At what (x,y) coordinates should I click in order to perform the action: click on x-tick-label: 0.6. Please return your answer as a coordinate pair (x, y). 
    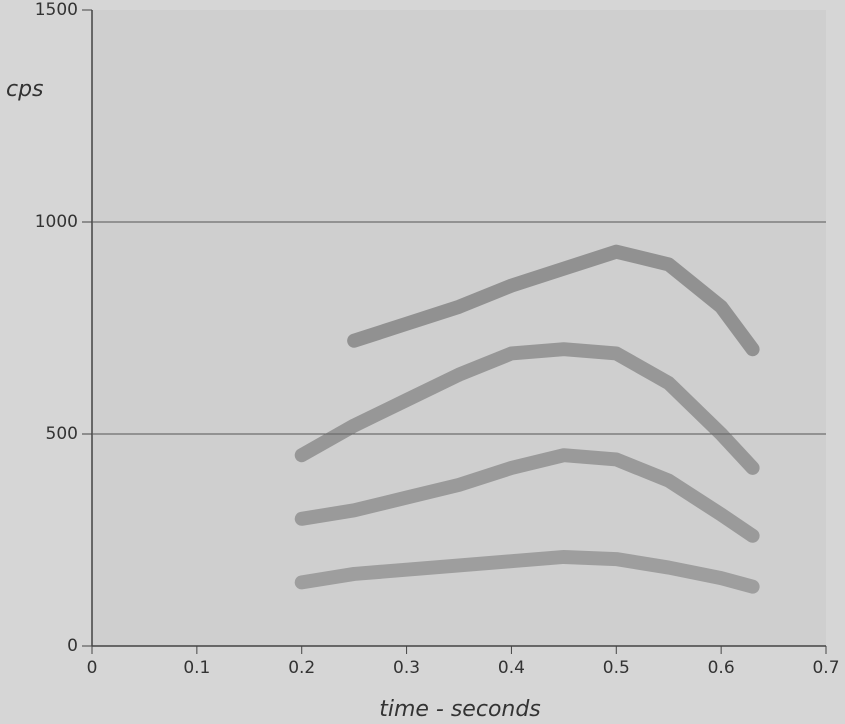
    Looking at the image, I should click on (721, 668).